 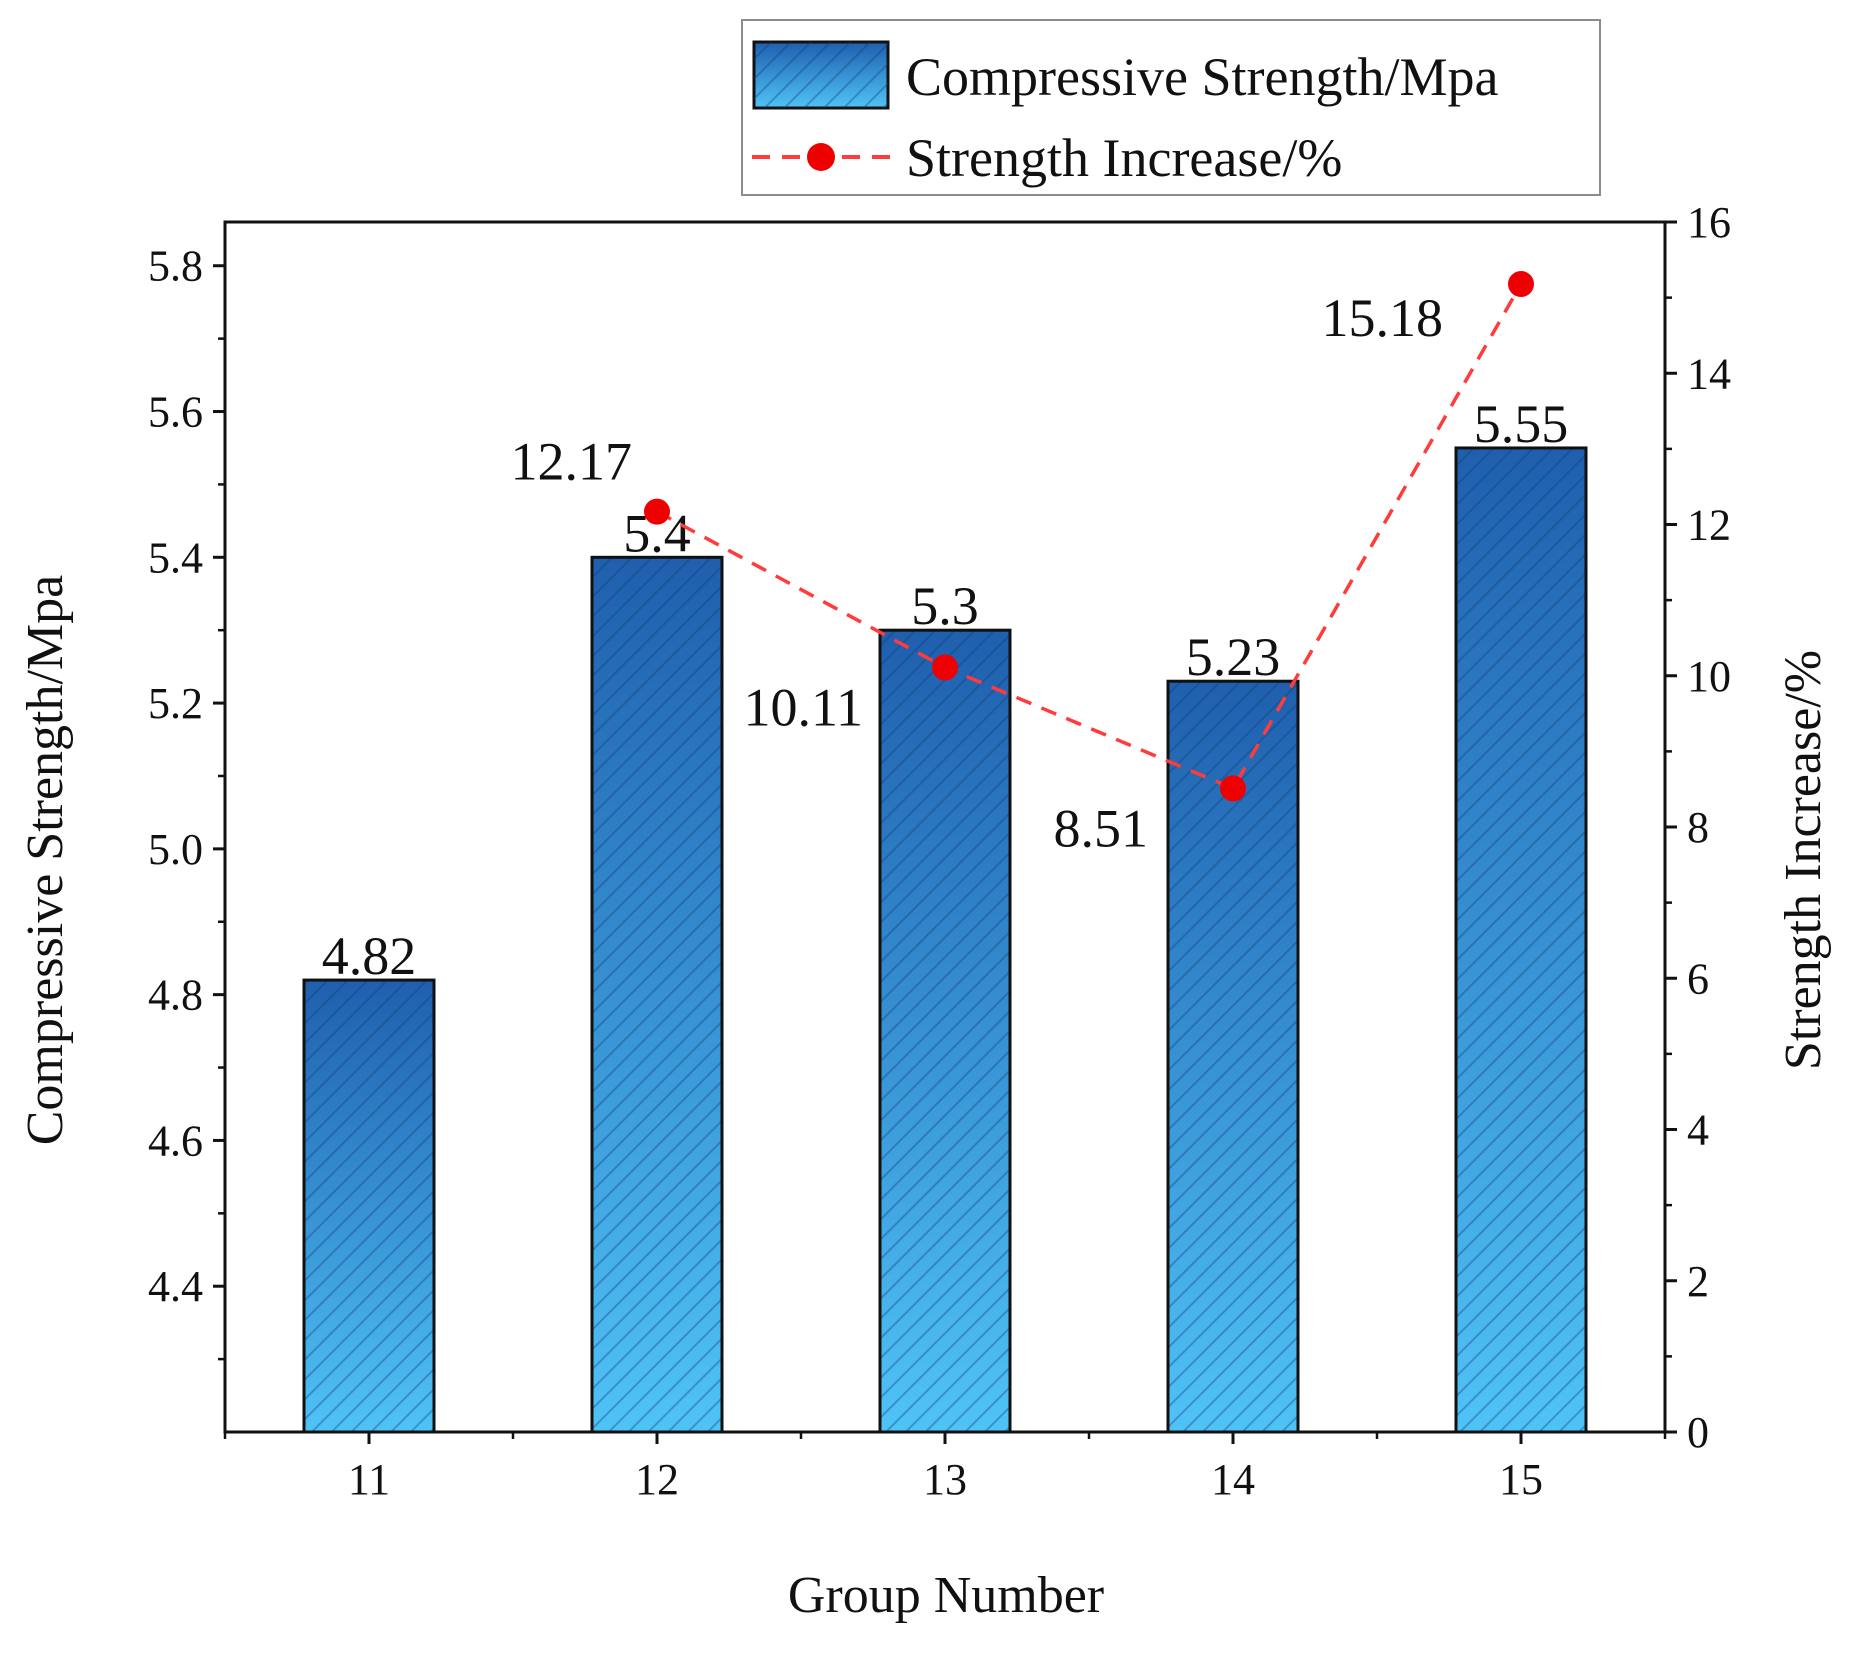 I want to click on legend-bar-swatch-hatch, so click(x=821, y=75).